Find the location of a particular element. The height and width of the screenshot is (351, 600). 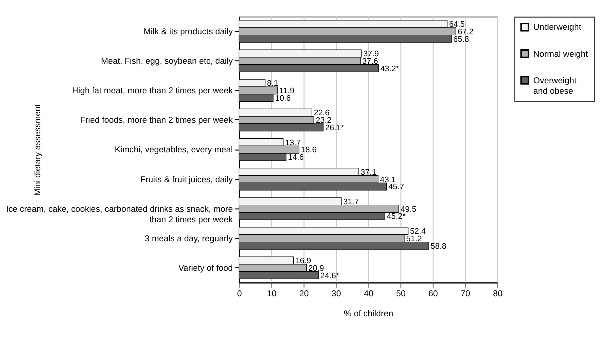

legend-label: Overweight and obese is located at coordinates (556, 85).